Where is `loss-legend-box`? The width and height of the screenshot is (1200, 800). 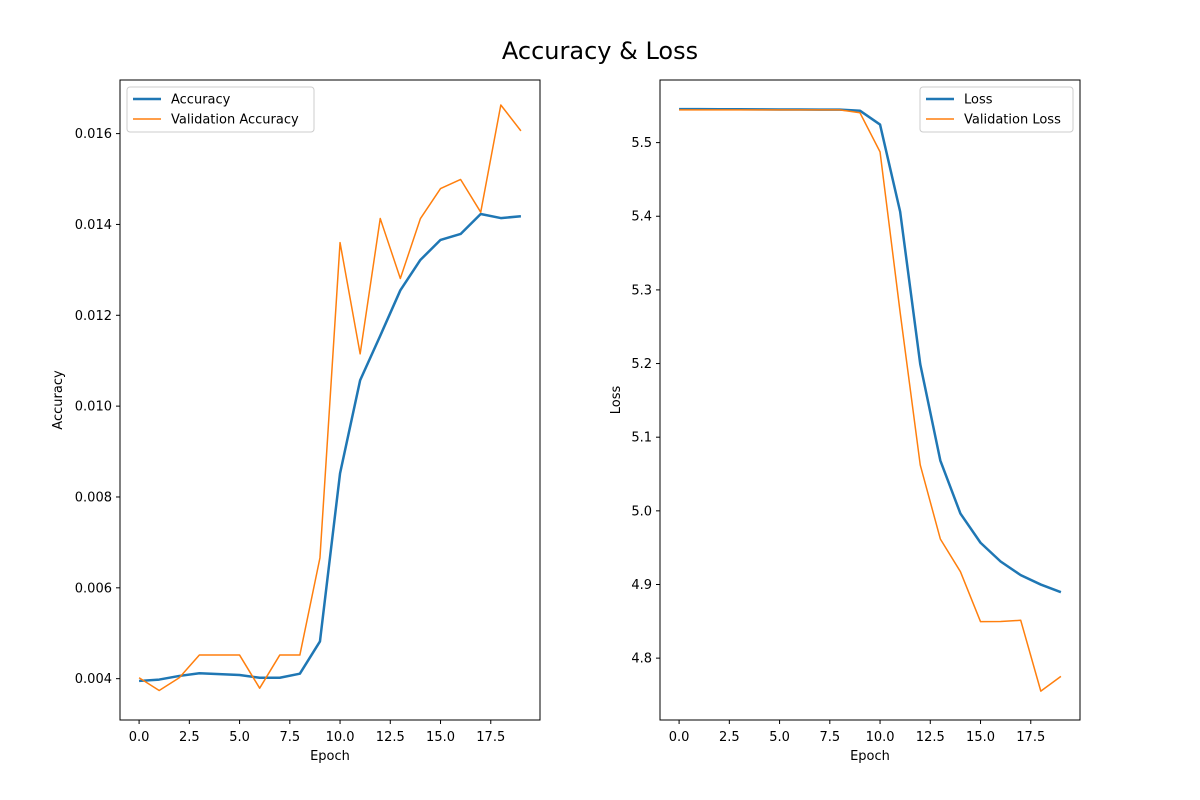 loss-legend-box is located at coordinates (996, 109).